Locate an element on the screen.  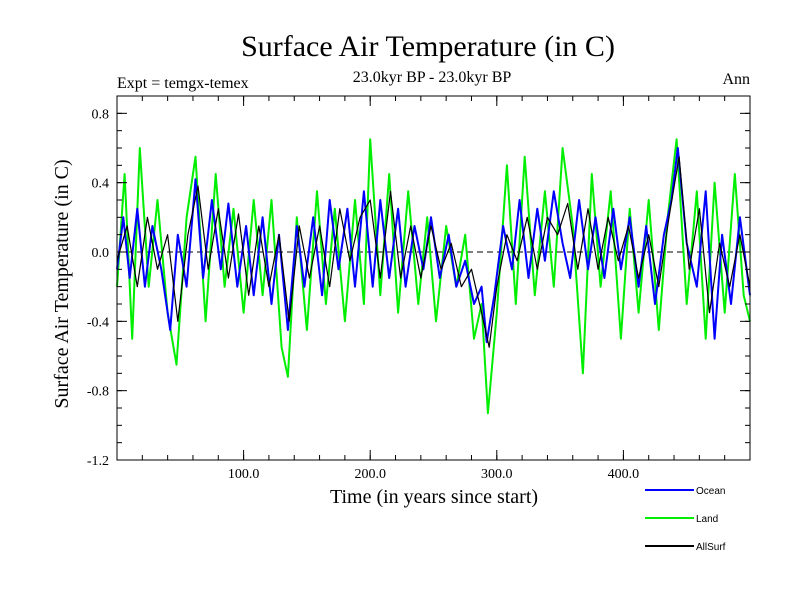
y-tick-label: 0.4 is located at coordinates (101, 184).